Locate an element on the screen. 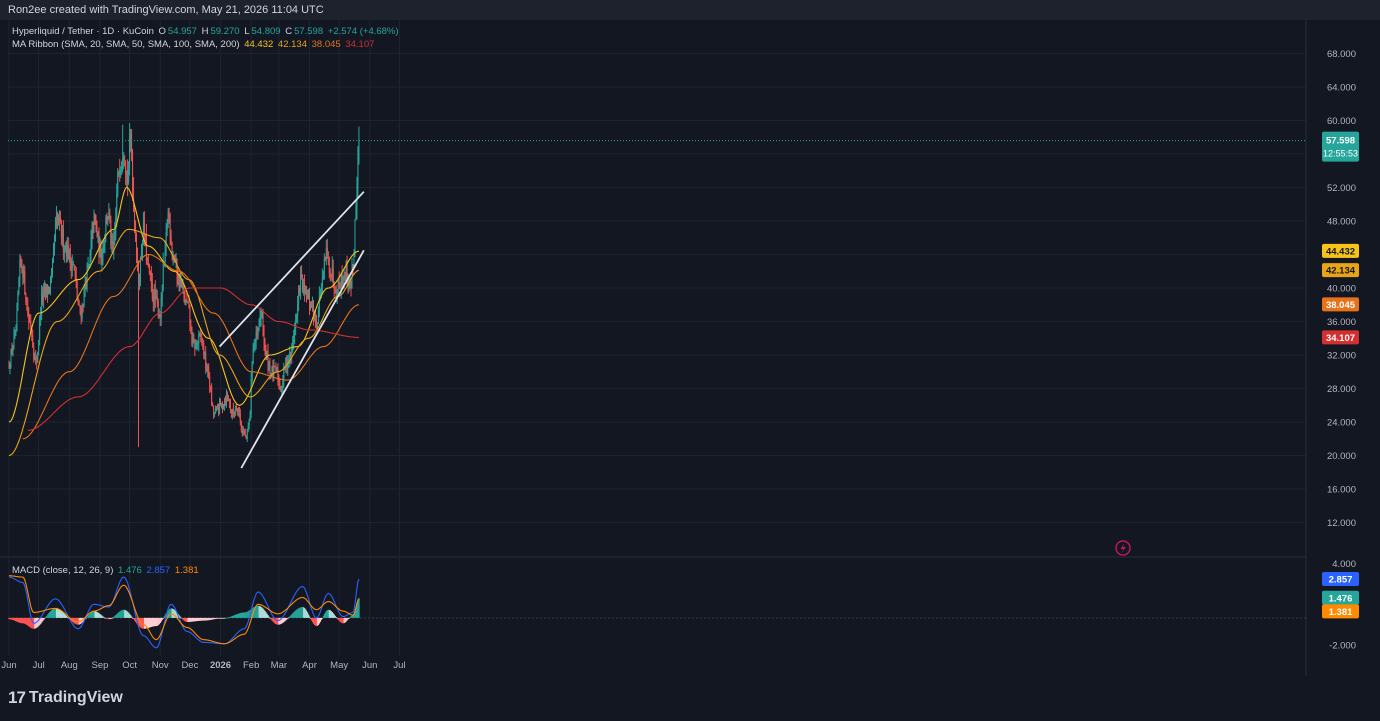 The width and height of the screenshot is (1380, 721). tradingview-logo: 17 TradingView is located at coordinates (65, 698).